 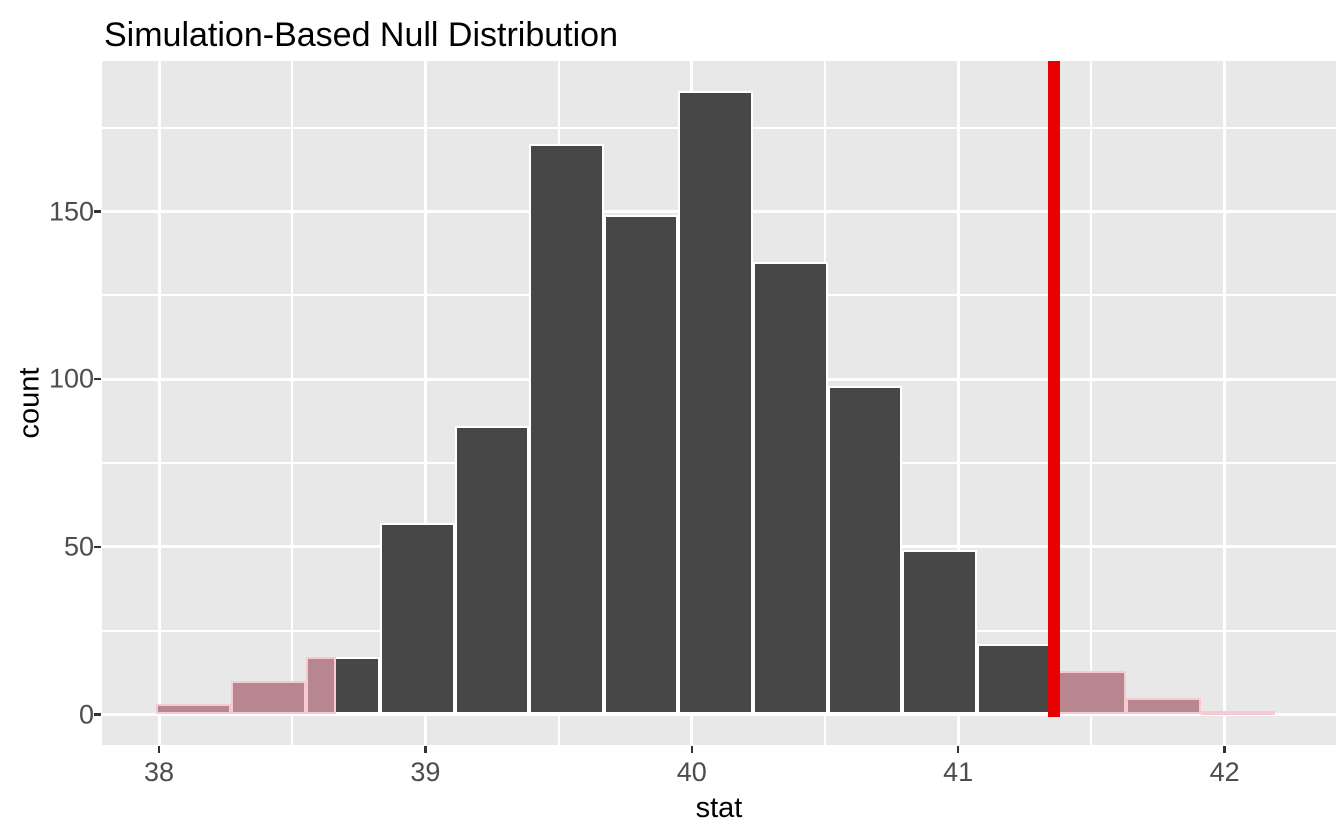 I want to click on x-tick-label: 38, so click(x=159, y=772).